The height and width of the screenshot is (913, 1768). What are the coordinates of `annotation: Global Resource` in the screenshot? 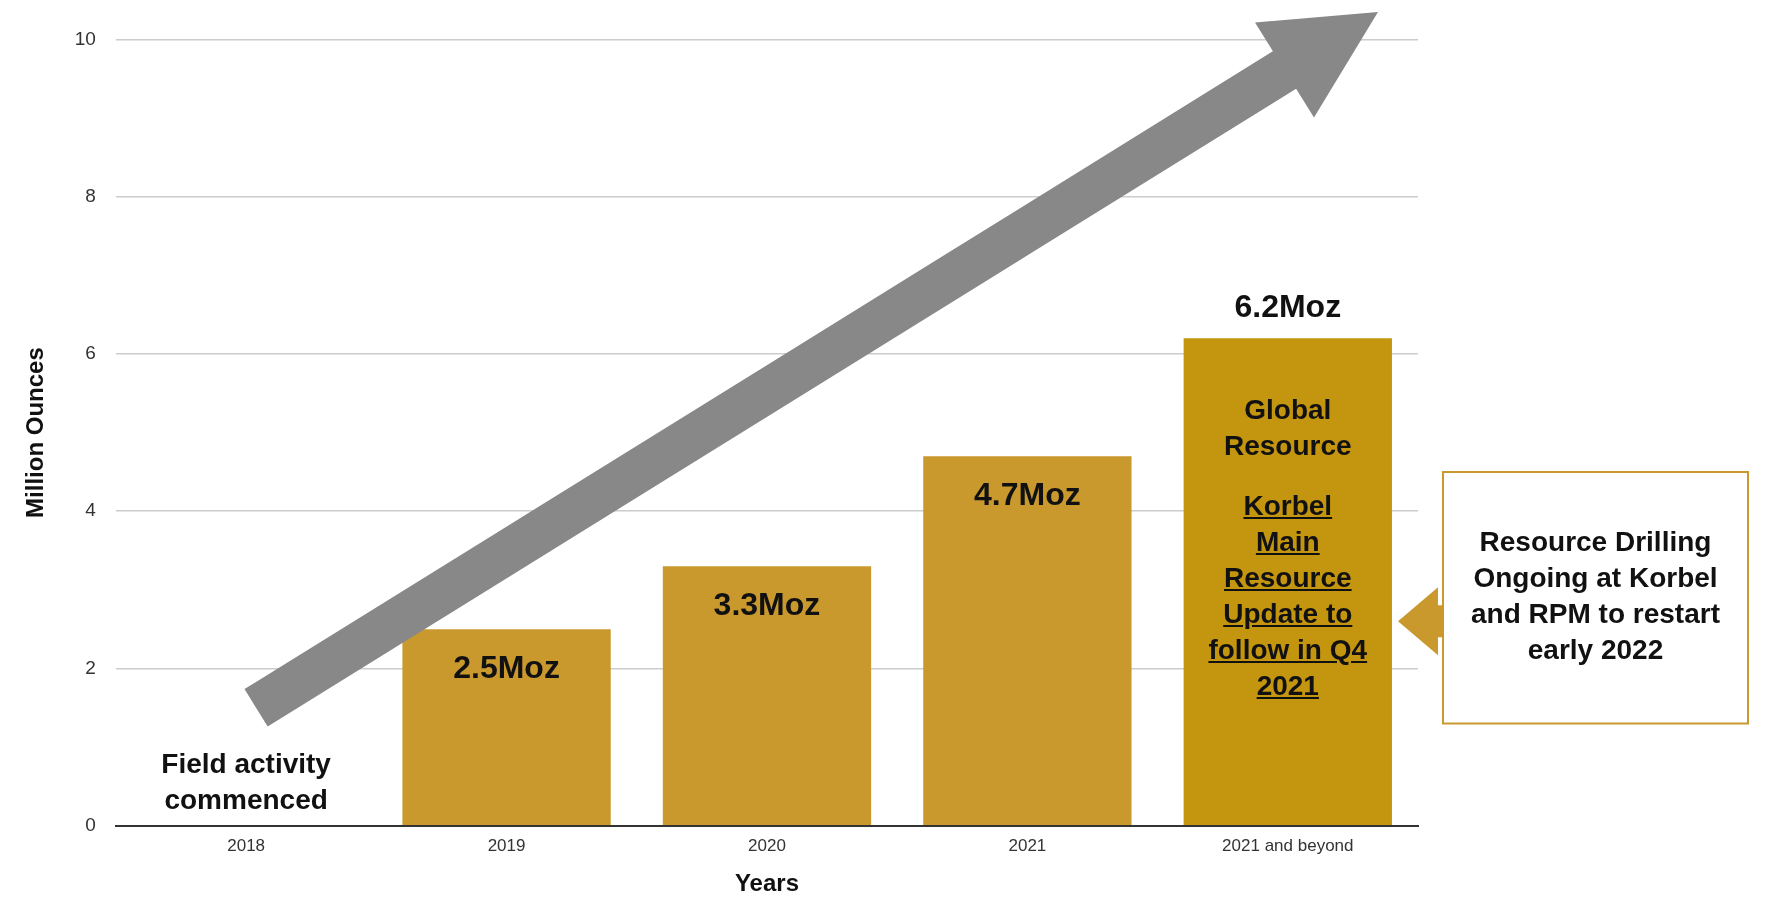 It's located at (1287, 427).